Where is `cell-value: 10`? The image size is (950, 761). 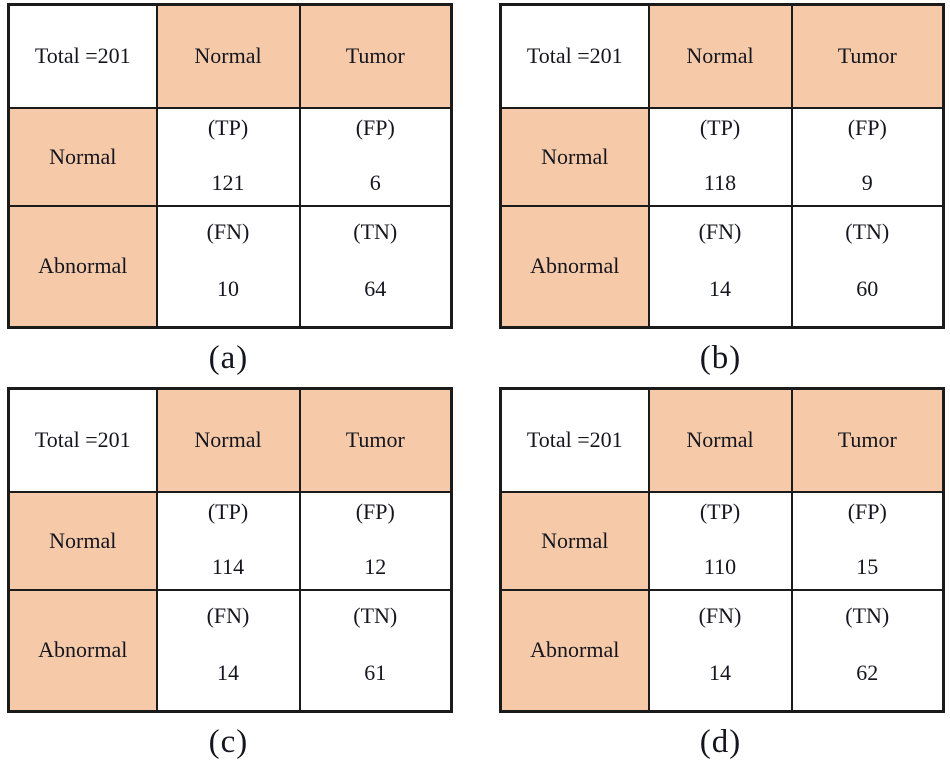 cell-value: 10 is located at coordinates (228, 288).